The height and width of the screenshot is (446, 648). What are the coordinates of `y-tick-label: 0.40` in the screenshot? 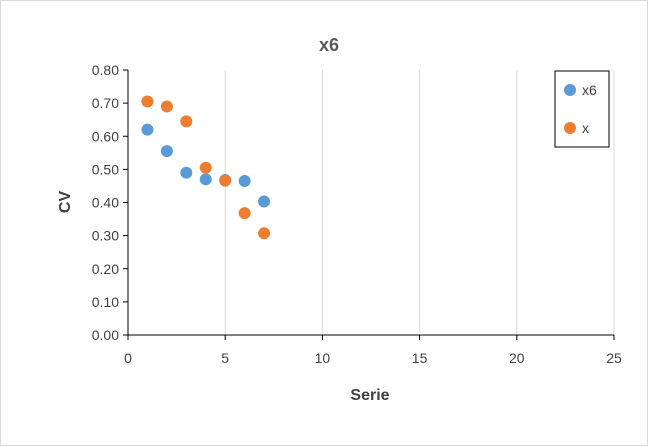 It's located at (105, 203).